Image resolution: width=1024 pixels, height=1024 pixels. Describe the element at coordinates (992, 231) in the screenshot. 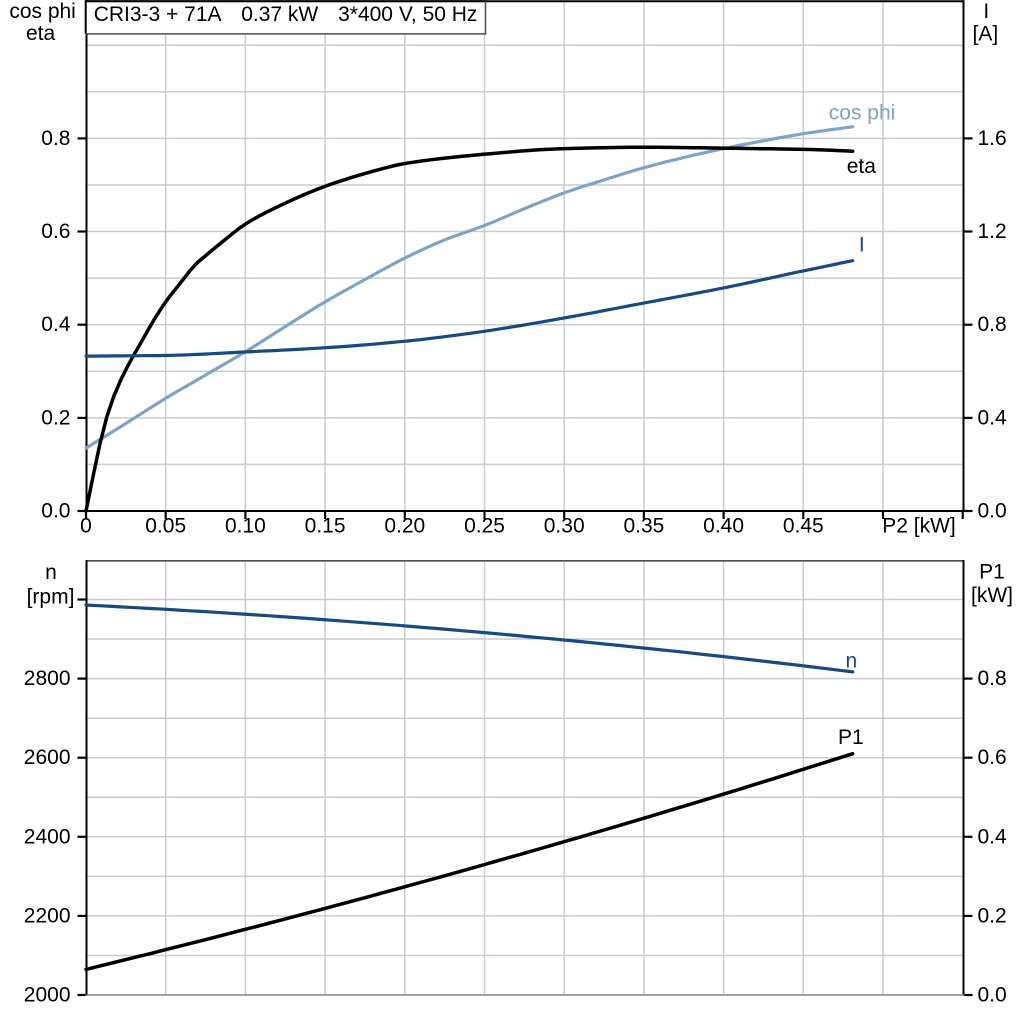

I see `svg-text: 1.2` at that location.